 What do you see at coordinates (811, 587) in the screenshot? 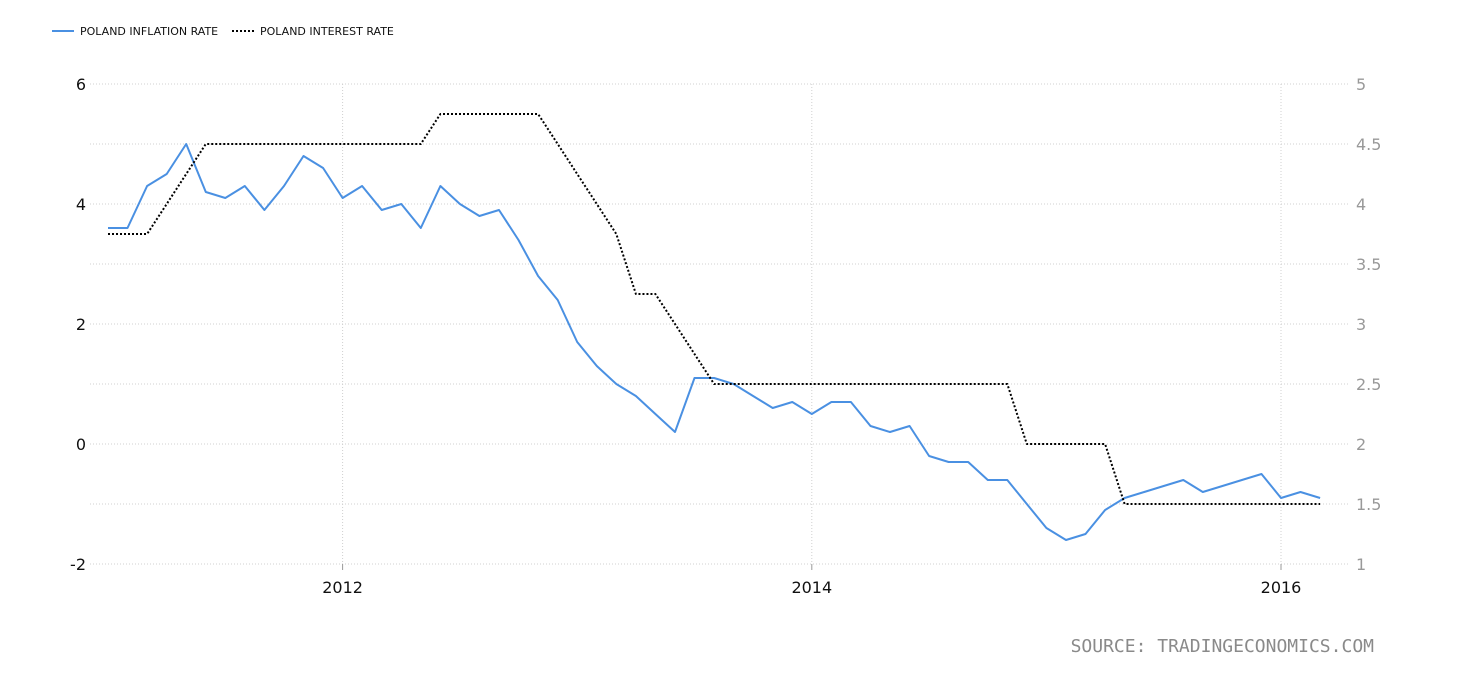
I see `x-axis-tick-label: 2014` at bounding box center [811, 587].